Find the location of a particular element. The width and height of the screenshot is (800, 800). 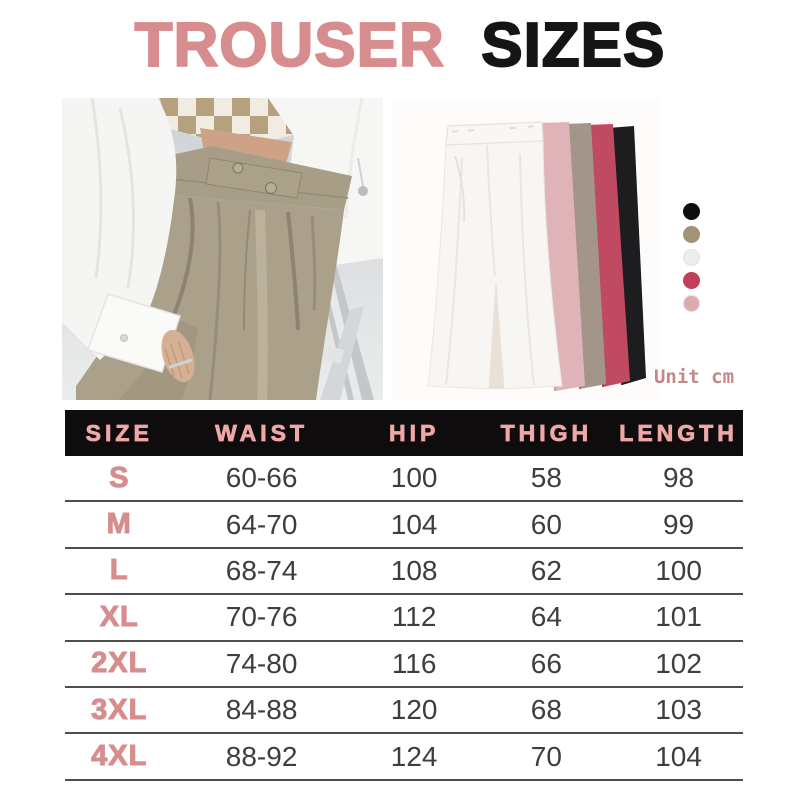

length-value: 104 is located at coordinates (678, 756).